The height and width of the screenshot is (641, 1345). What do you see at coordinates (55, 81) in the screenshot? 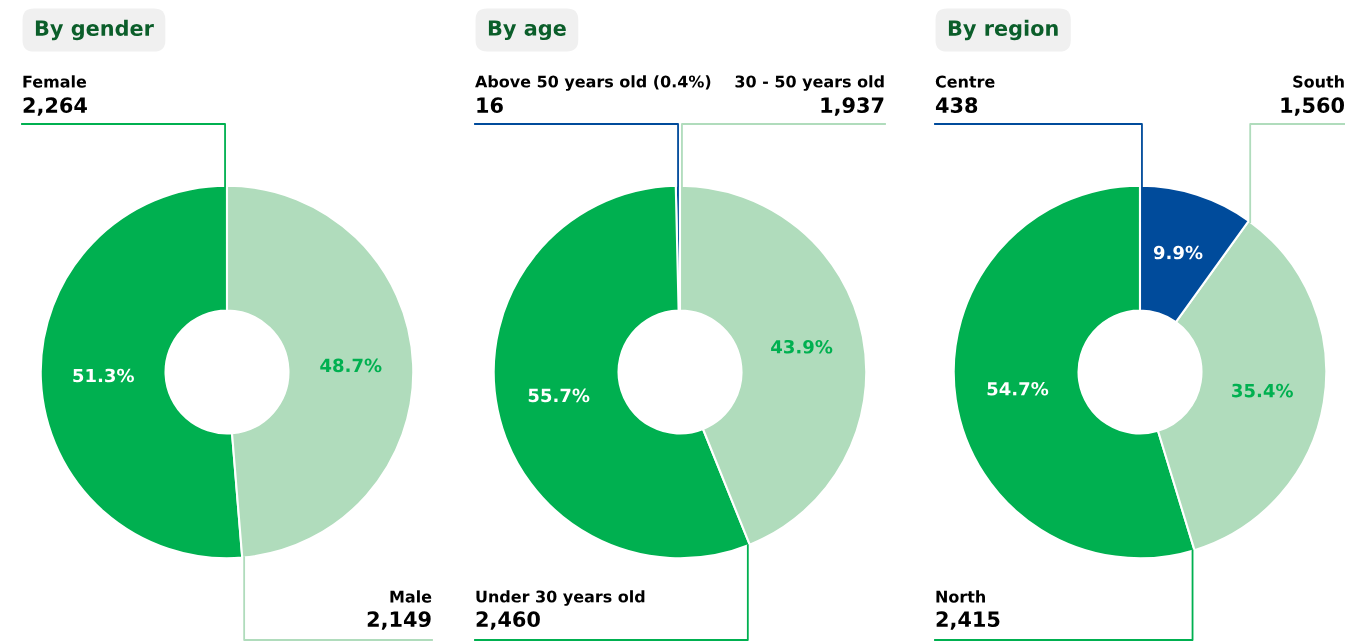
I see `slice-label: Female` at bounding box center [55, 81].